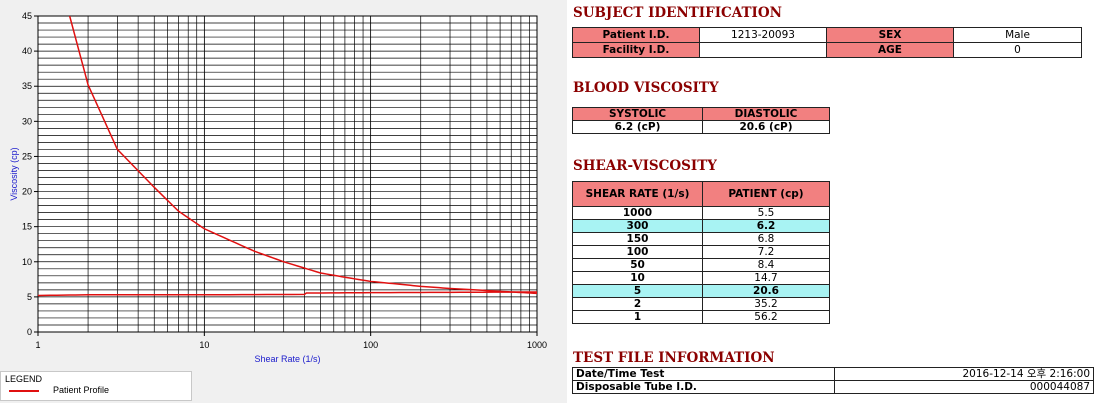 This screenshot has height=403, width=1106. Describe the element at coordinates (204, 345) in the screenshot. I see `x-tick-label: 10` at that location.